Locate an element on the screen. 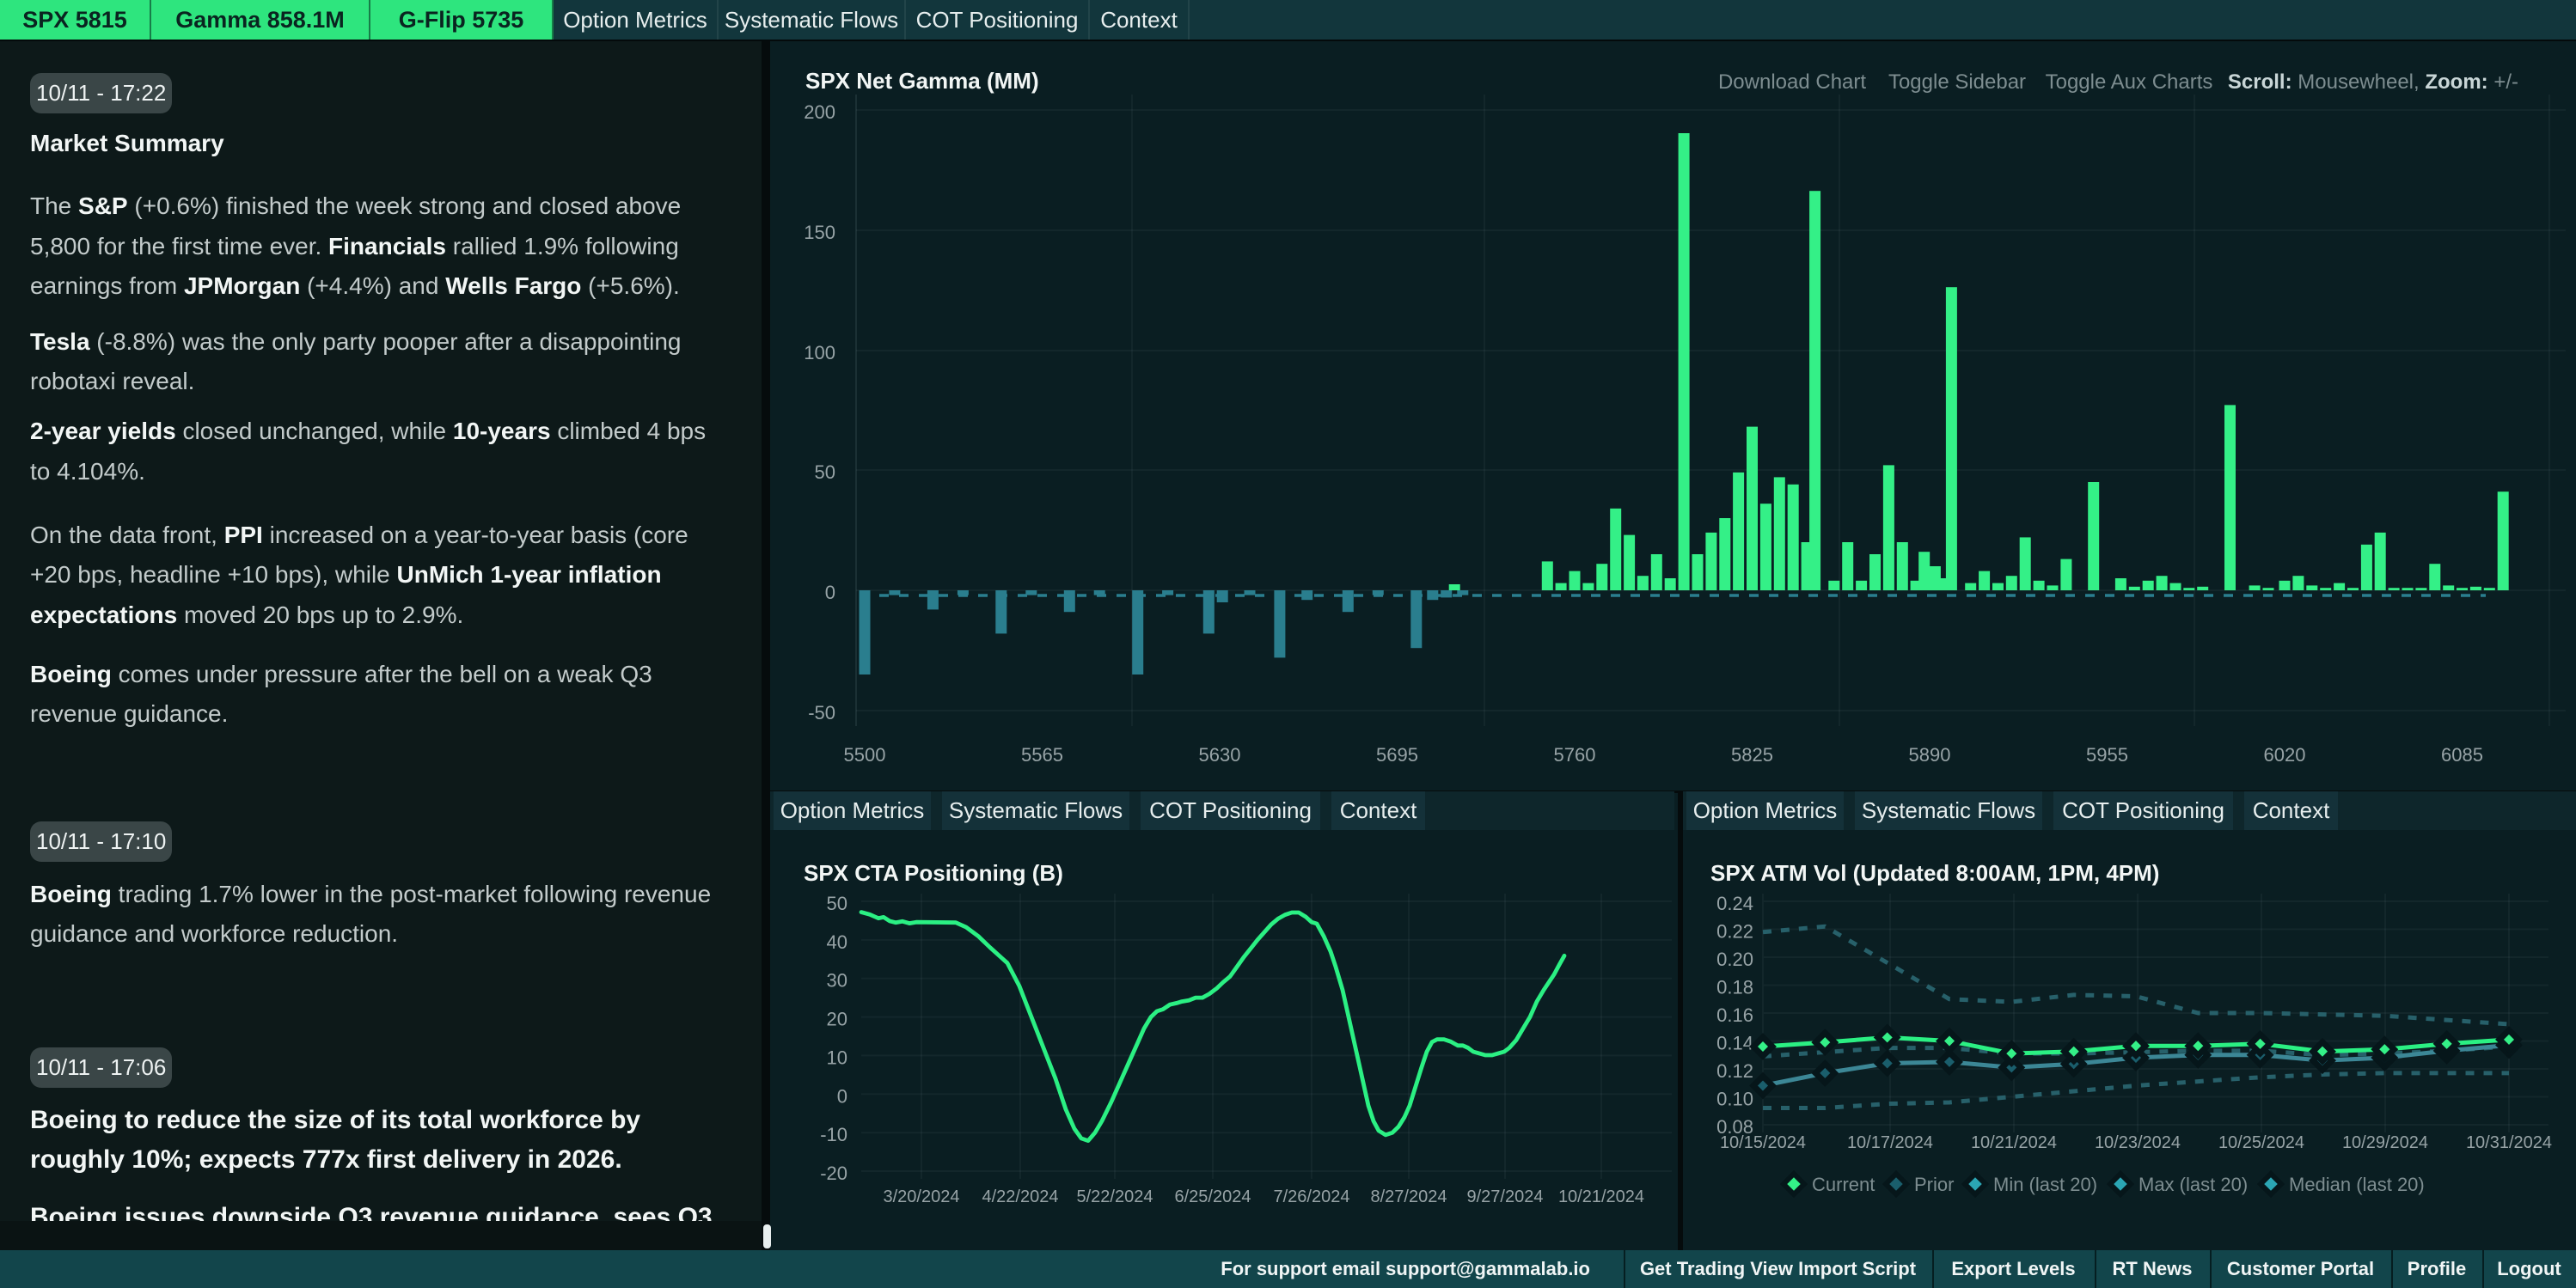  svg-text: 9/27/2024 is located at coordinates (1505, 1196).